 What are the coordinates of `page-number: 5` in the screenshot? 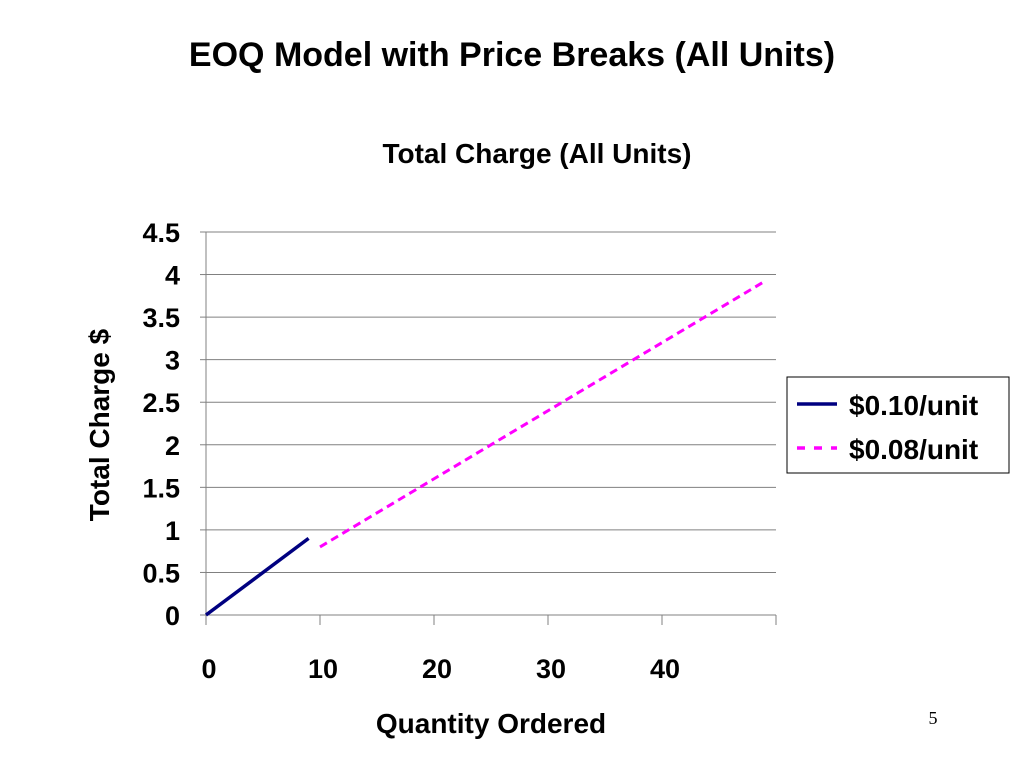 It's located at (933, 718).